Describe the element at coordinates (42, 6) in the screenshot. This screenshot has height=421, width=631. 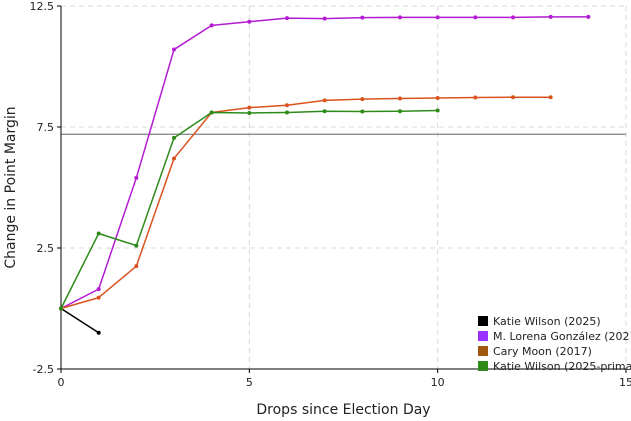
I see `y-tick-label: 12.5` at that location.